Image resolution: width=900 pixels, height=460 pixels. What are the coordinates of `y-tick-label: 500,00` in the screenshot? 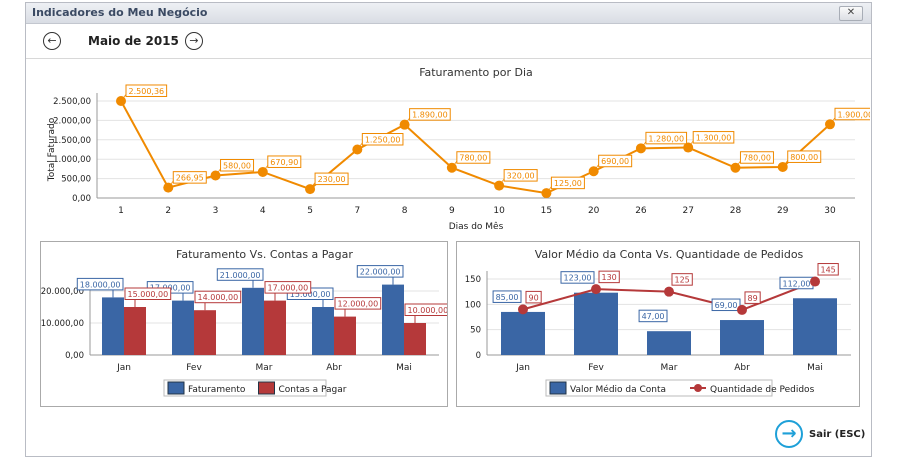 It's located at (76, 180).